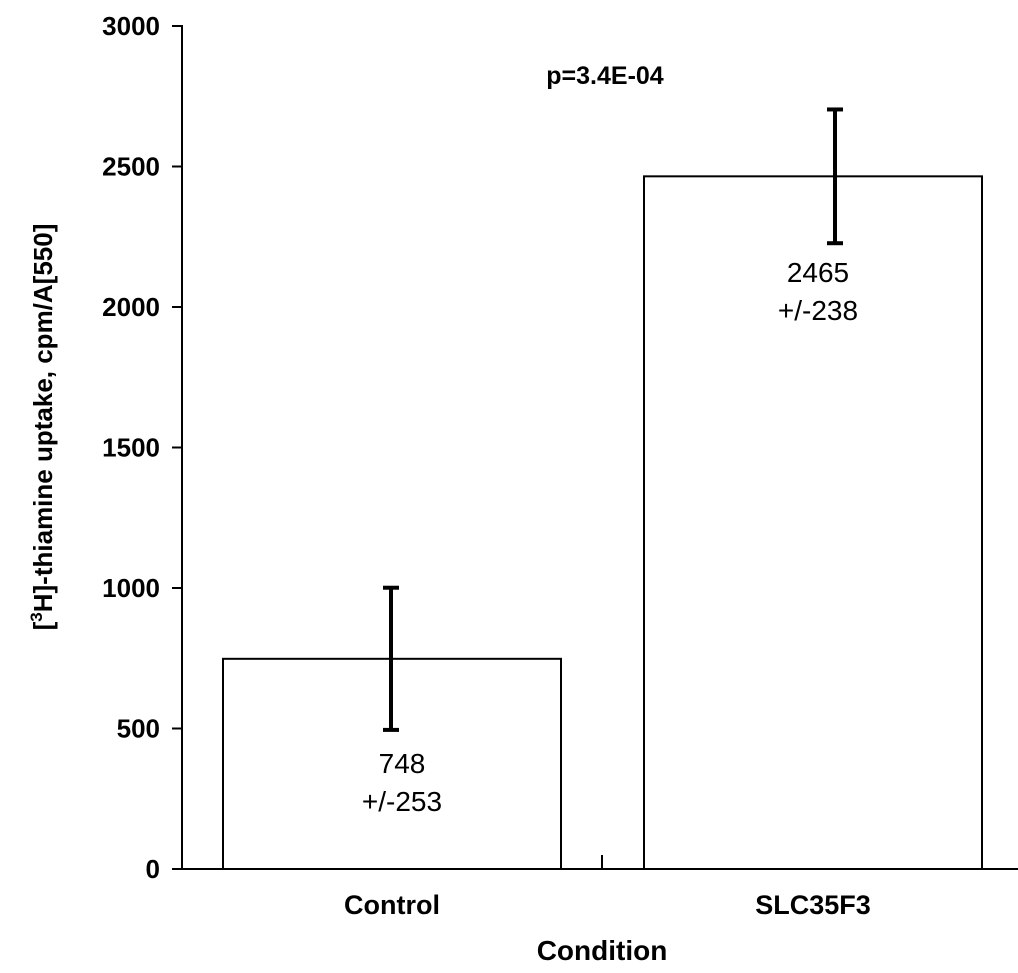 This screenshot has height=973, width=1018. I want to click on y-axis-label-prefix: [, so click(43, 625).